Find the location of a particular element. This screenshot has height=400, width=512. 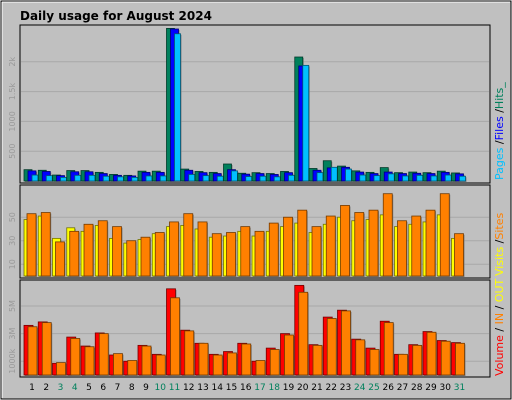

day-label-31: 31 is located at coordinates (459, 388).